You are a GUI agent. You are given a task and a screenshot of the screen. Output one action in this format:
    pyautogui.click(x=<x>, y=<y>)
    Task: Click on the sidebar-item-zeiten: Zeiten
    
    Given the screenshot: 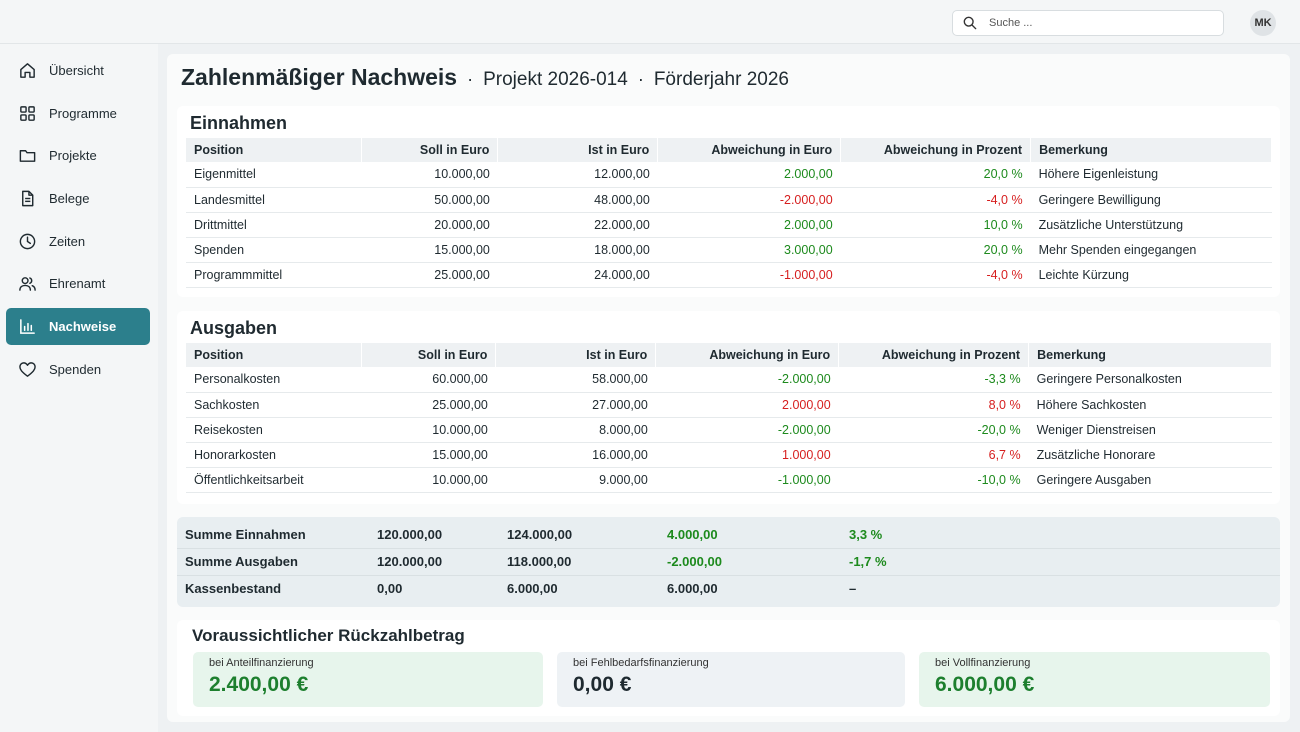 What is the action you would take?
    pyautogui.click(x=78, y=241)
    